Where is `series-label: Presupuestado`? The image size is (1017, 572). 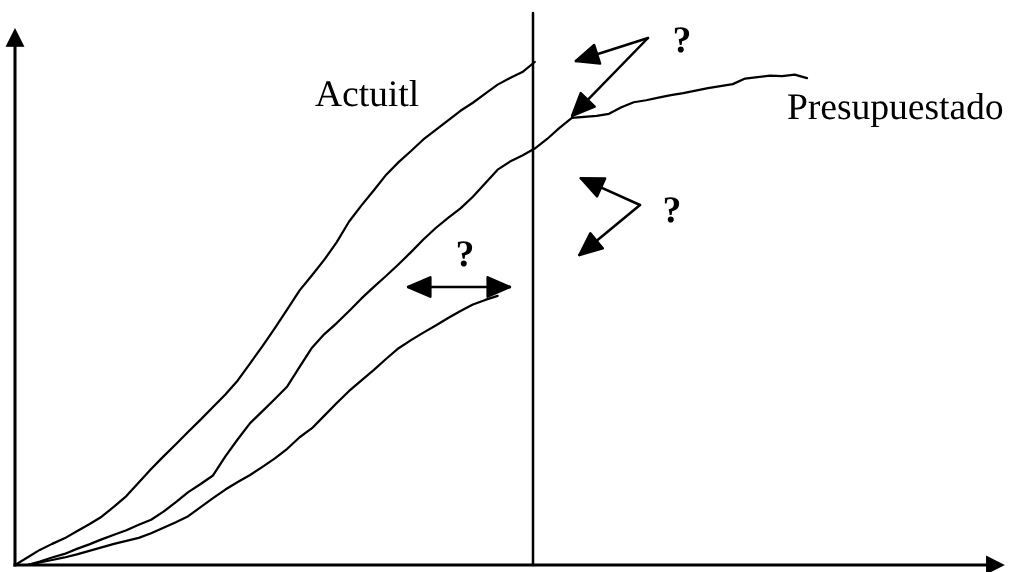 series-label: Presupuestado is located at coordinates (895, 110).